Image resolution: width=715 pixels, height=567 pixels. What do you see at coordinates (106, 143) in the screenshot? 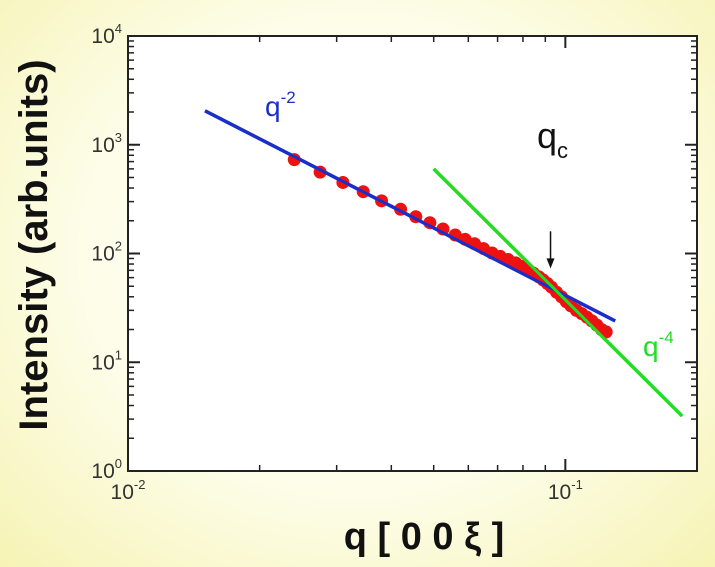
I see `y-tick-label: 10³` at bounding box center [106, 143].